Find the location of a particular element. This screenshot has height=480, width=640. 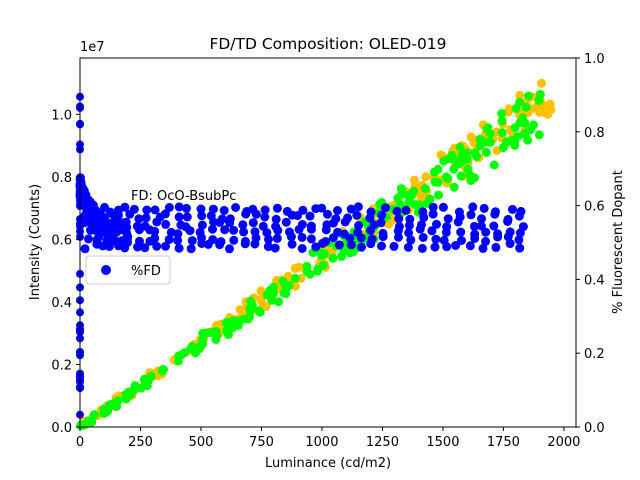

y2-tick-label: 0.8 is located at coordinates (594, 133).